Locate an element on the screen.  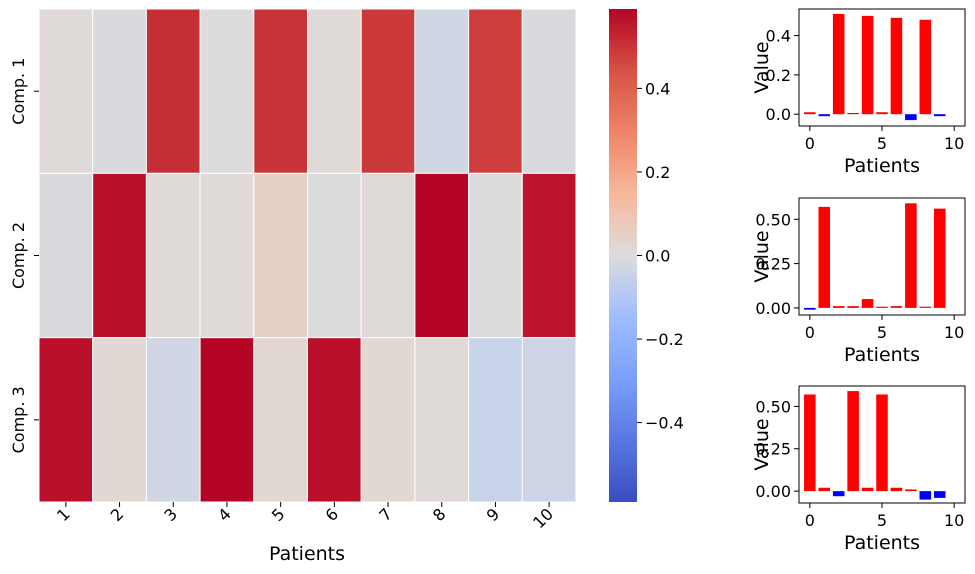
heatmap-x-tick-label: 4 is located at coordinates (224, 514).